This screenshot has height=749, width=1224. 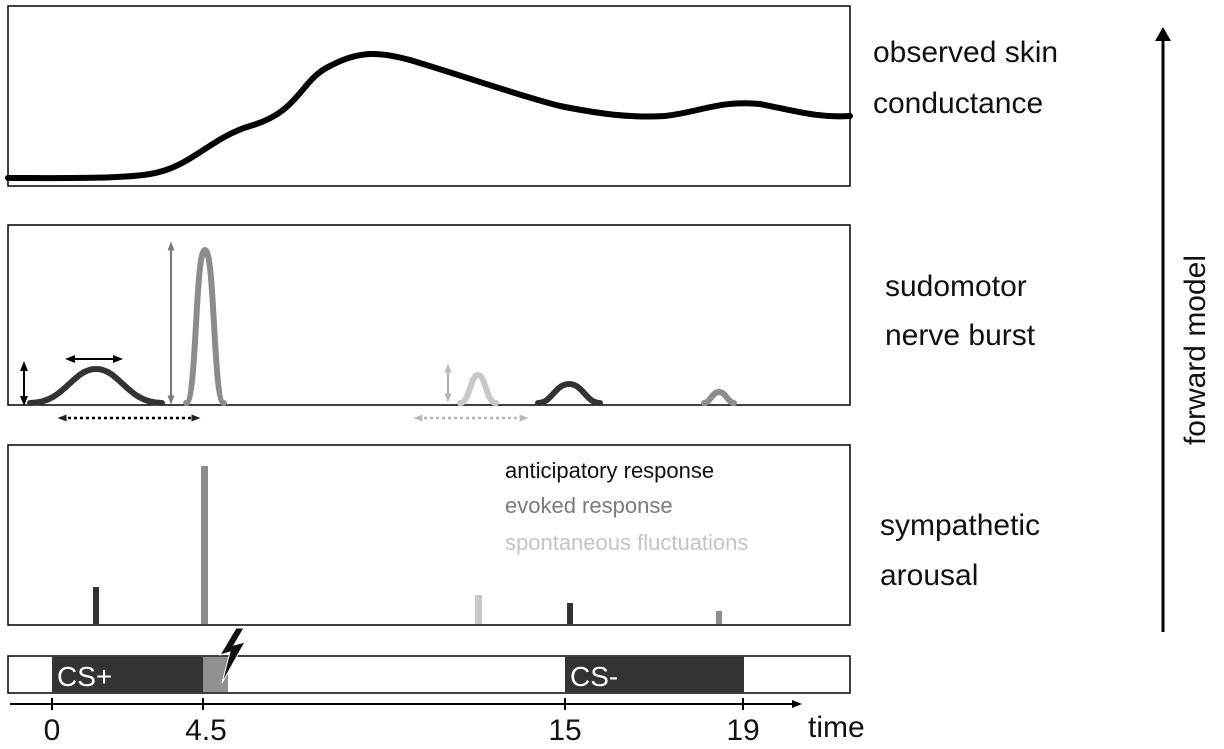 I want to click on forward-model-indicator: forward model, so click(x=1183, y=329).